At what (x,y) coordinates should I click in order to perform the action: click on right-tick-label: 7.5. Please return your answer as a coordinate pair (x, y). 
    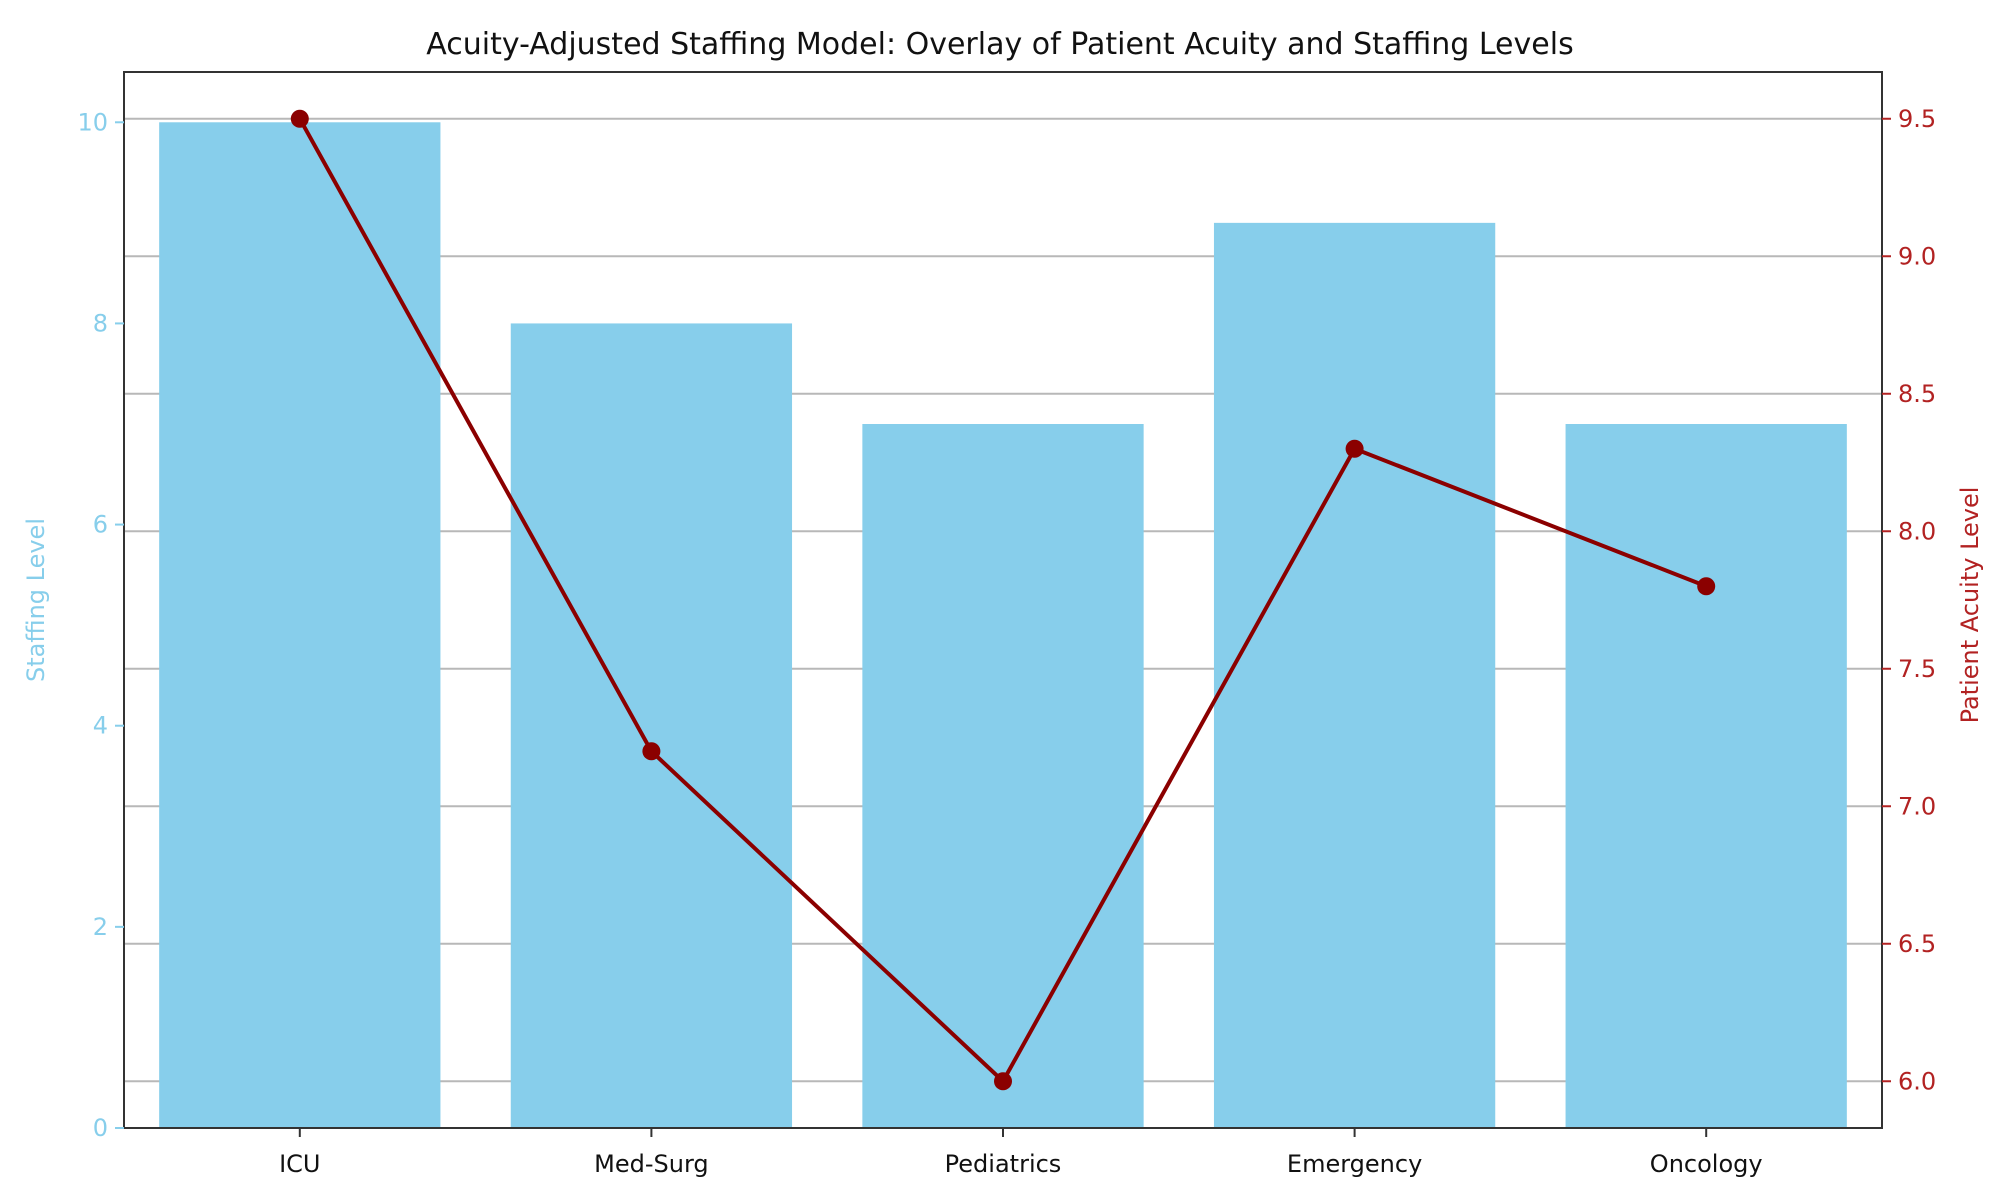
    Looking at the image, I should click on (1917, 669).